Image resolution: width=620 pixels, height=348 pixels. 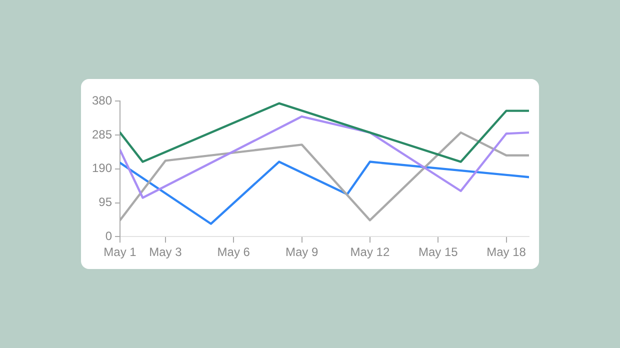 What do you see at coordinates (506, 252) in the screenshot?
I see `x-tick-label: May 18` at bounding box center [506, 252].